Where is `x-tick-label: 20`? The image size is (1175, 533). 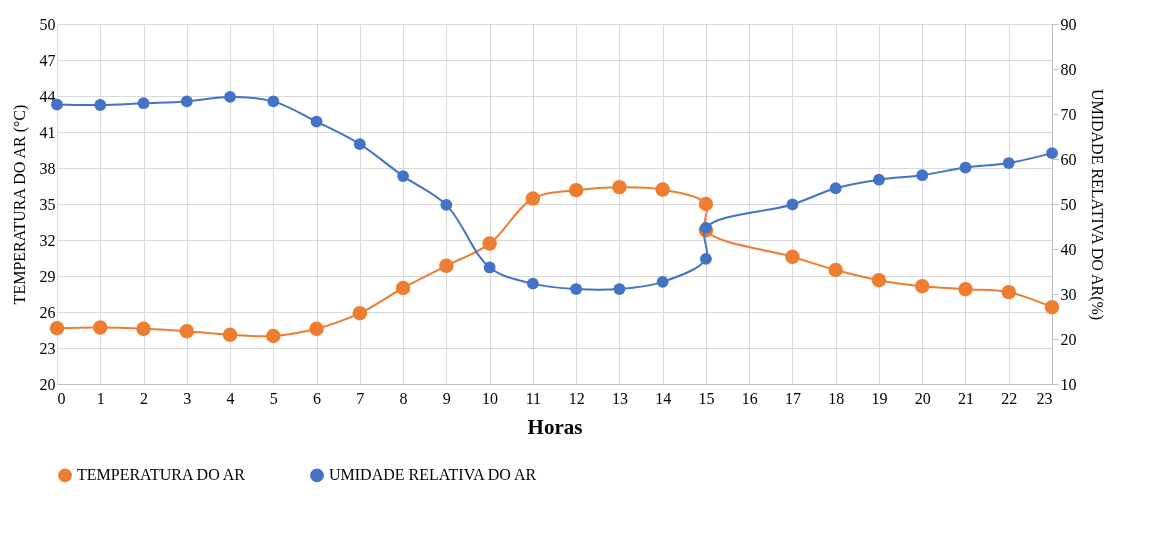
x-tick-label: 20 is located at coordinates (922, 398).